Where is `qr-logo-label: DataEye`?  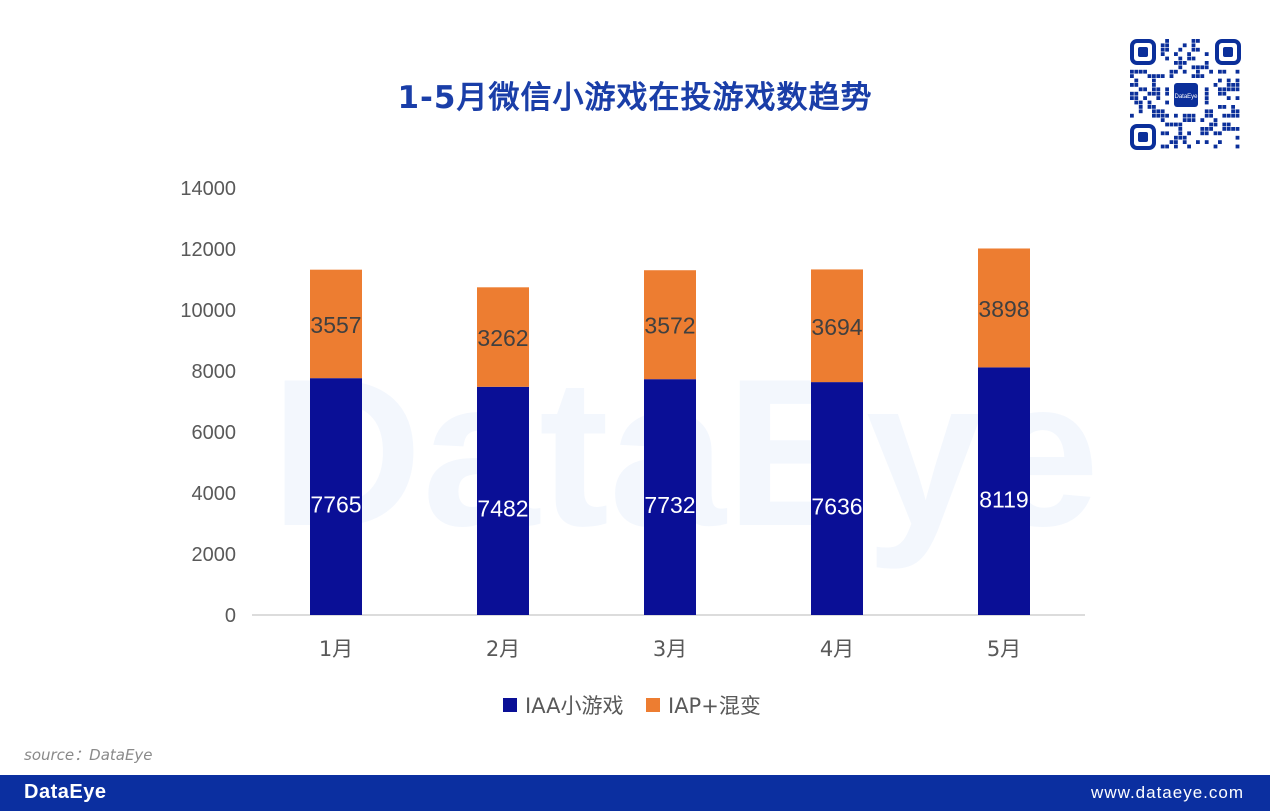
qr-logo-label: DataEye is located at coordinates (1186, 97).